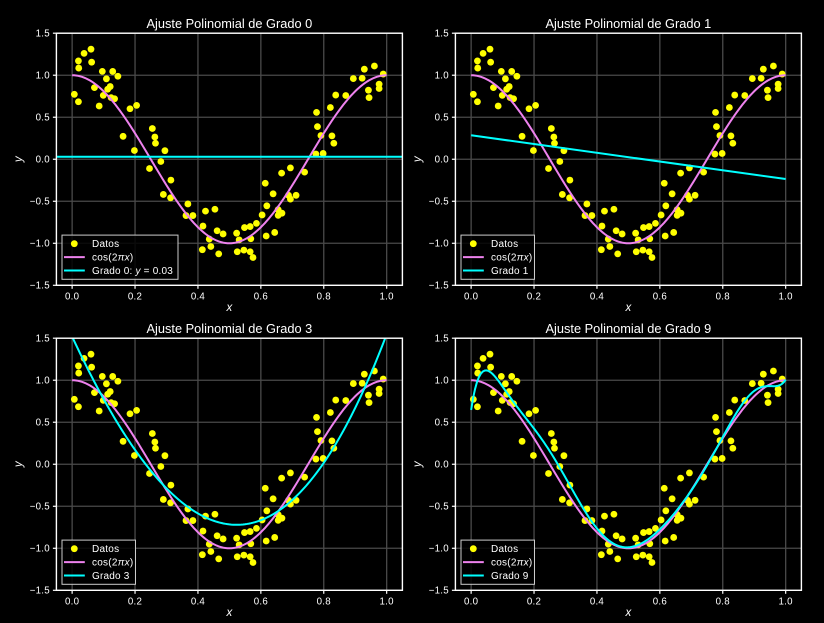 The image size is (824, 623). Describe the element at coordinates (230, 328) in the screenshot. I see `svg-text: Ajuste Polinomial de Grado 3` at that location.